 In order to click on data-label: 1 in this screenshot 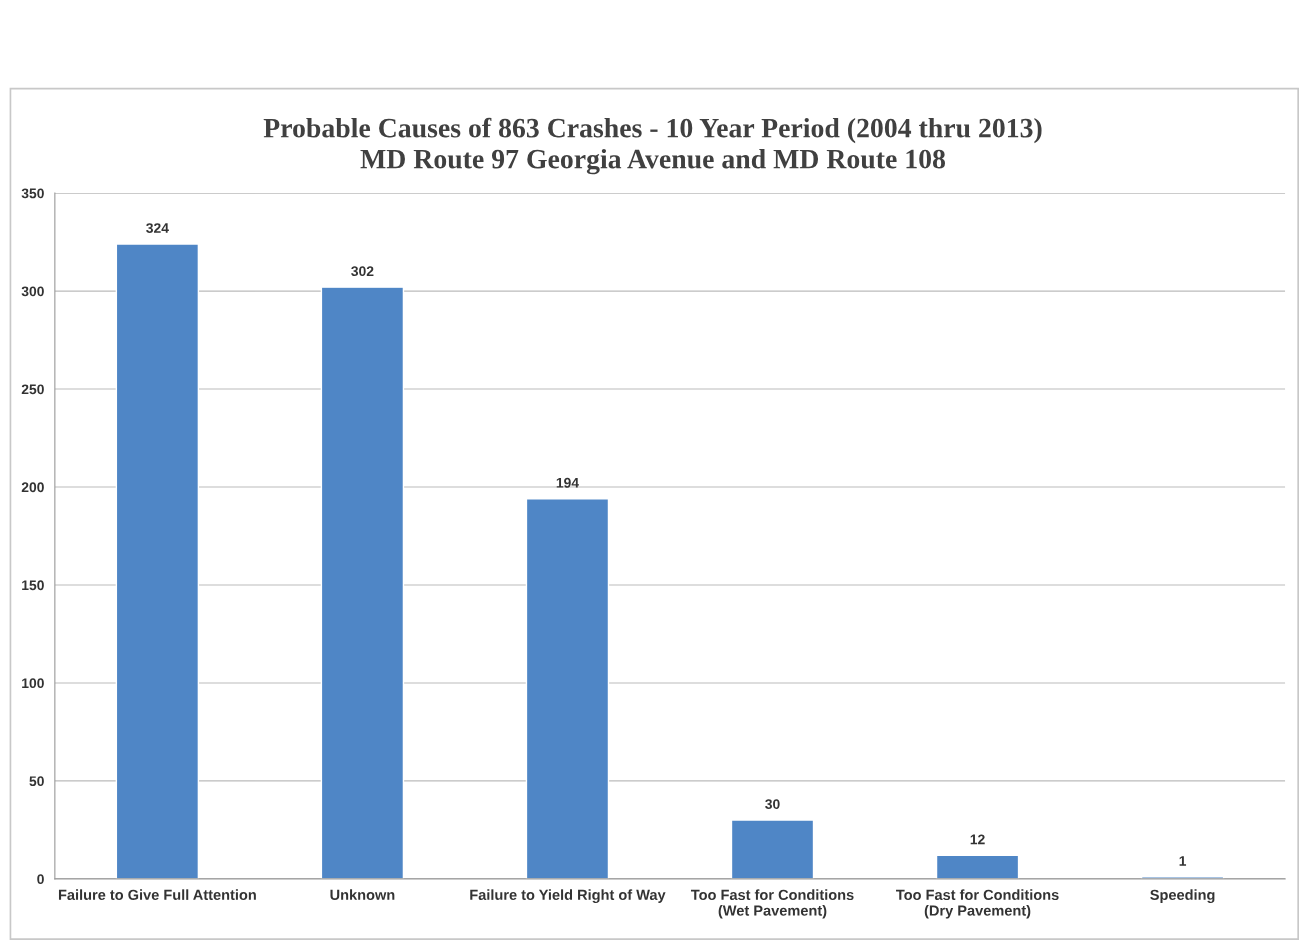, I will do `click(1183, 861)`.